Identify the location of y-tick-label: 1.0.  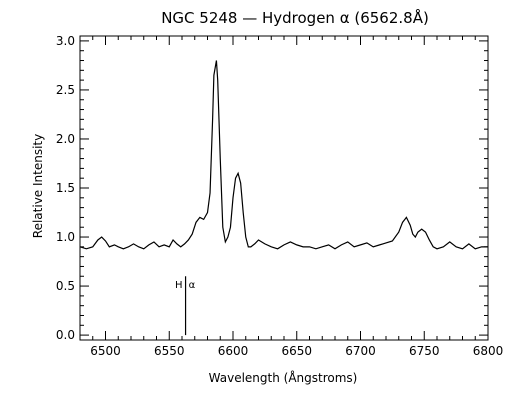
(65, 237).